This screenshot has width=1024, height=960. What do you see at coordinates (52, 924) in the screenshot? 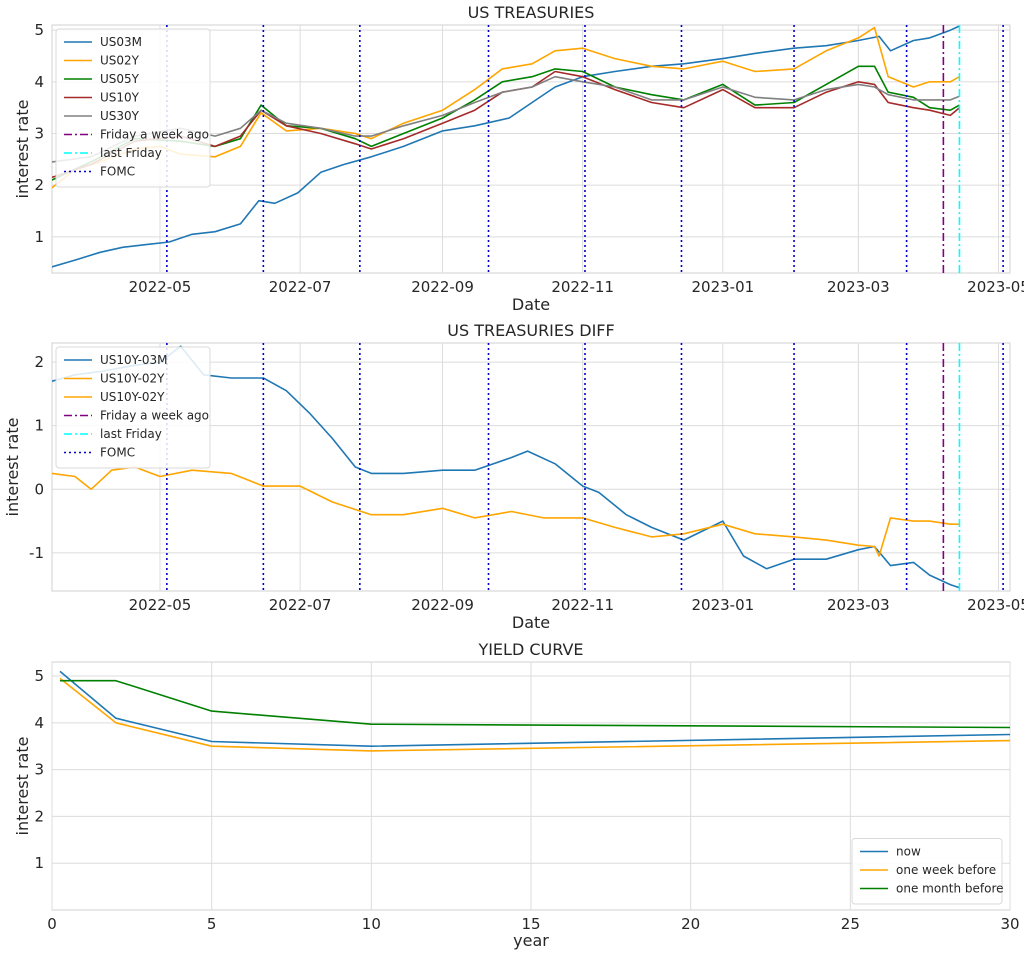
I see `x-tick-label: 0` at bounding box center [52, 924].